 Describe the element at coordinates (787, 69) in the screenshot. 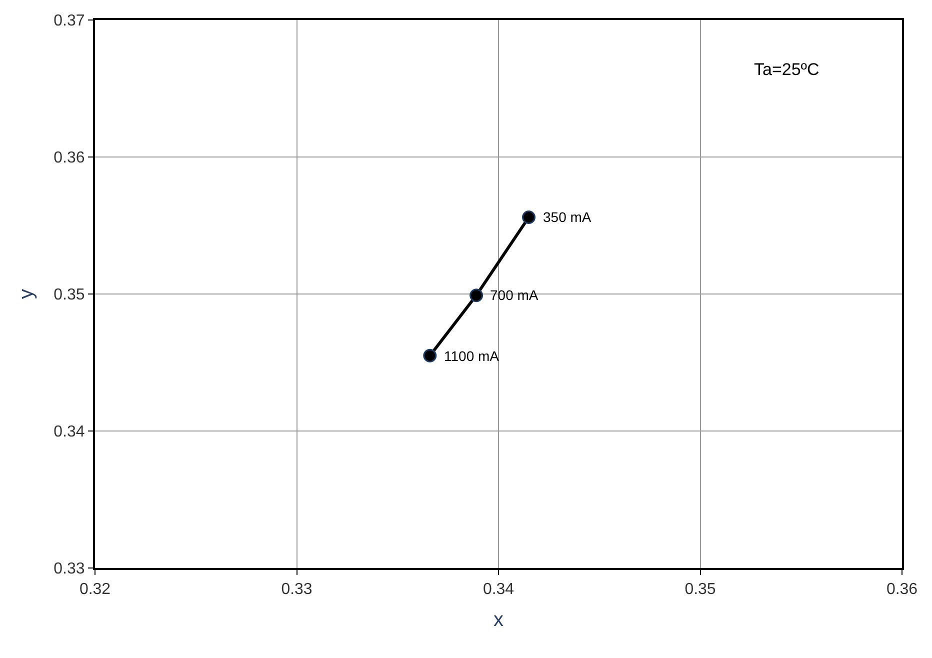

I see `annotation: Ta=25ºC` at that location.